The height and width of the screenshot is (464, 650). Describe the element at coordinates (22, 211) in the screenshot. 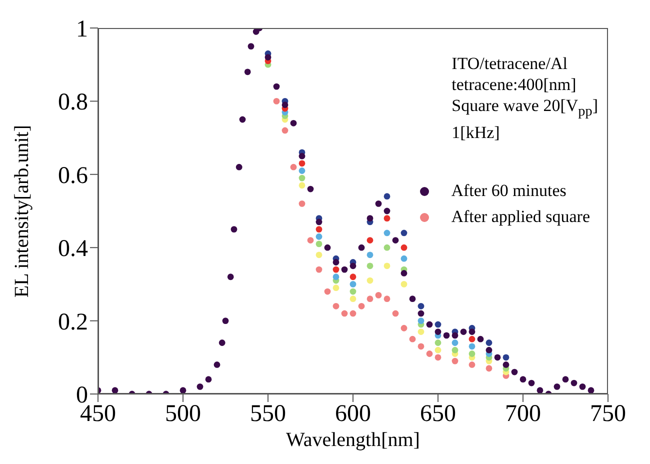

I see `y-axis-title: EL intensity[arb.unit]` at that location.